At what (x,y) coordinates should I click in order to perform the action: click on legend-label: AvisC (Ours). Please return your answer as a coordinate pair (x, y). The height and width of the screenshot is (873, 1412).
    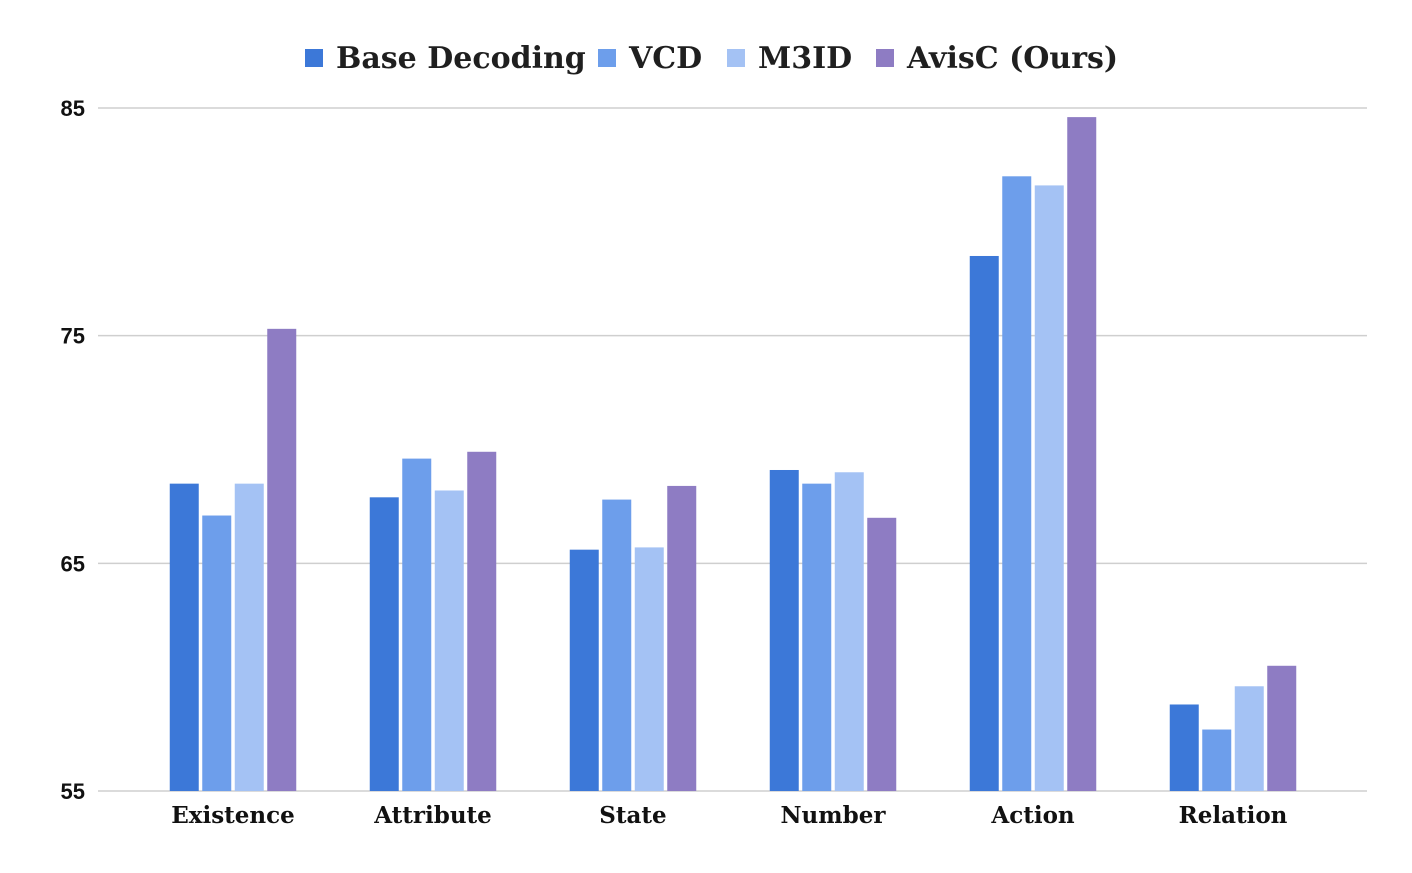
    Looking at the image, I should click on (1012, 58).